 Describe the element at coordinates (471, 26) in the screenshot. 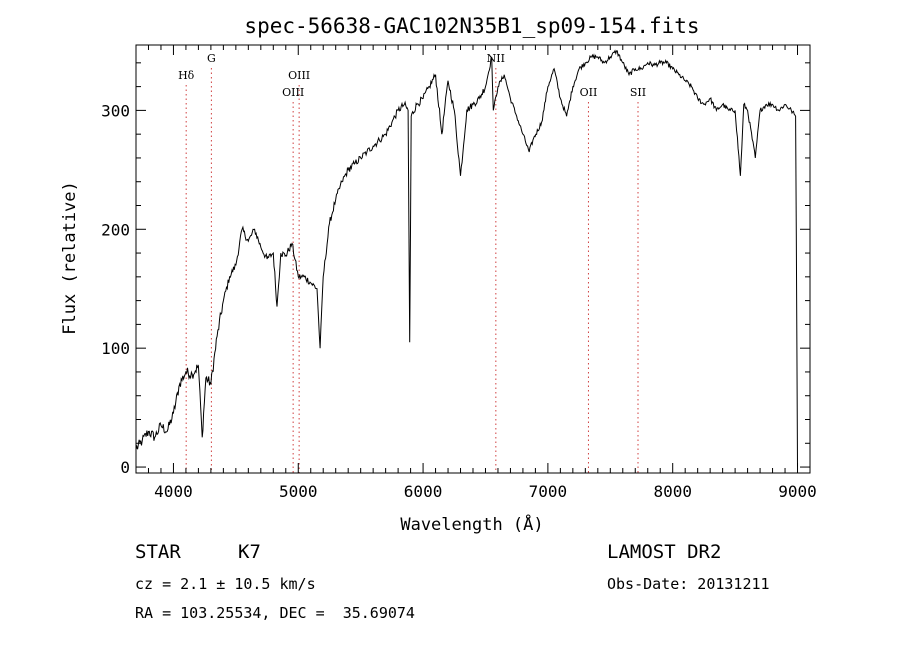

I see `chart-title: spec-56638-GAC102N35B1_sp09-154.fits` at that location.